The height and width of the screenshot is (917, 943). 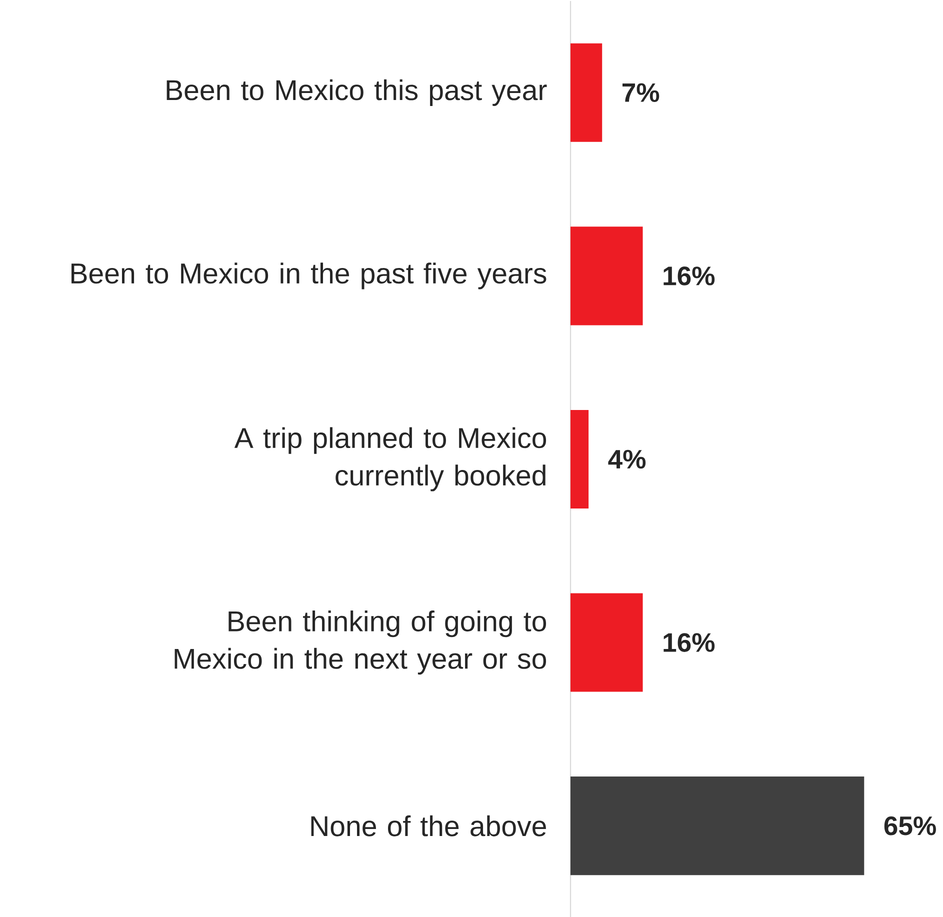 I want to click on data-label: 4%, so click(x=627, y=459).